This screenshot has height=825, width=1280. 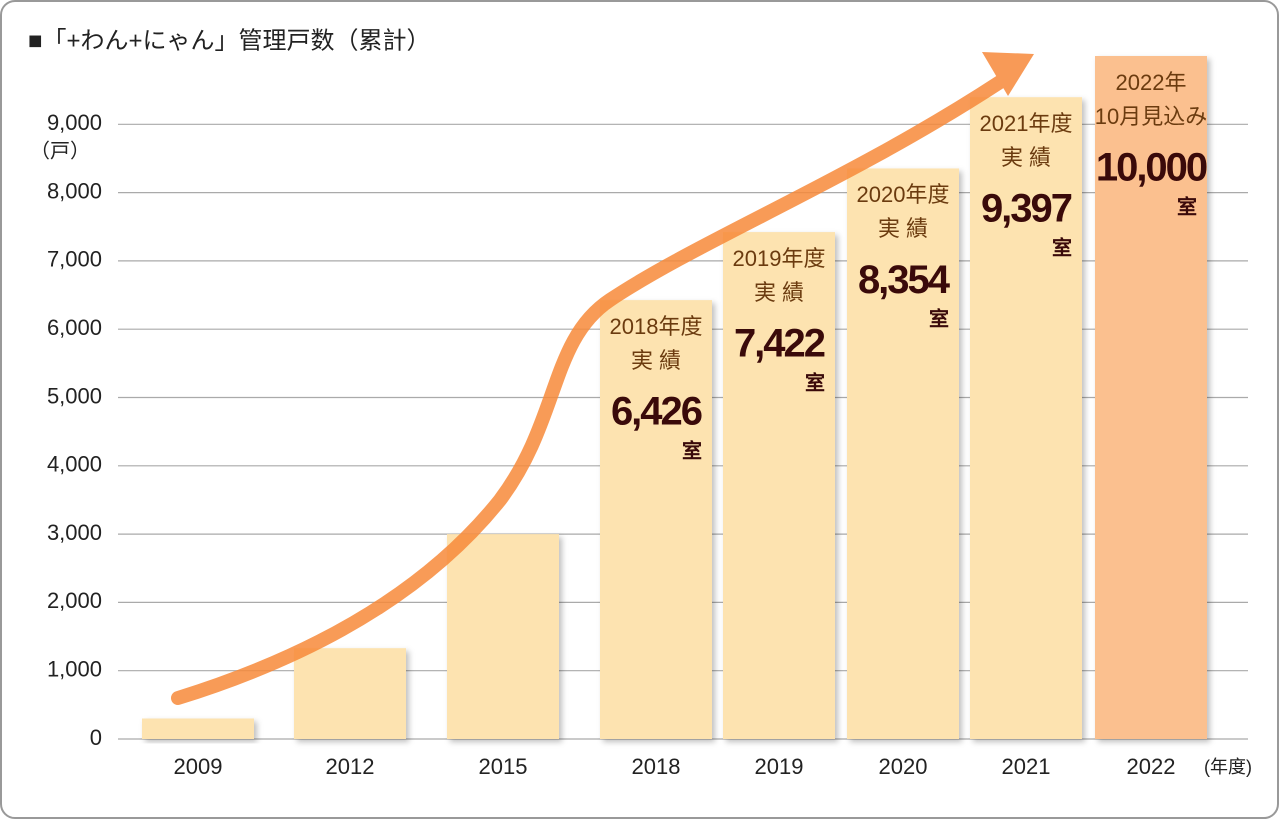 What do you see at coordinates (903, 194) in the screenshot?
I see `bar-note: 2020年度` at bounding box center [903, 194].